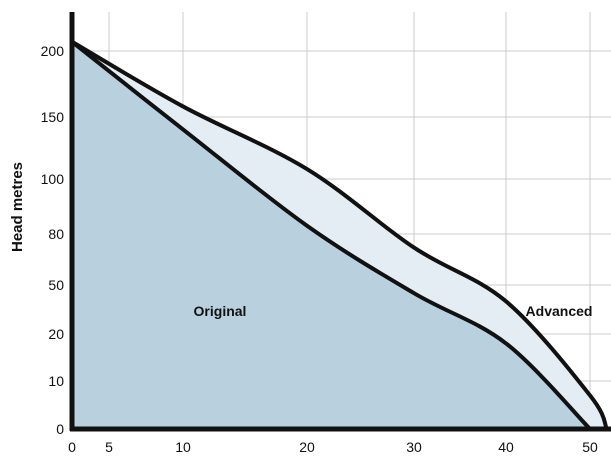 The height and width of the screenshot is (456, 611). What do you see at coordinates (53, 51) in the screenshot?
I see `y-tick-label: 200` at bounding box center [53, 51].